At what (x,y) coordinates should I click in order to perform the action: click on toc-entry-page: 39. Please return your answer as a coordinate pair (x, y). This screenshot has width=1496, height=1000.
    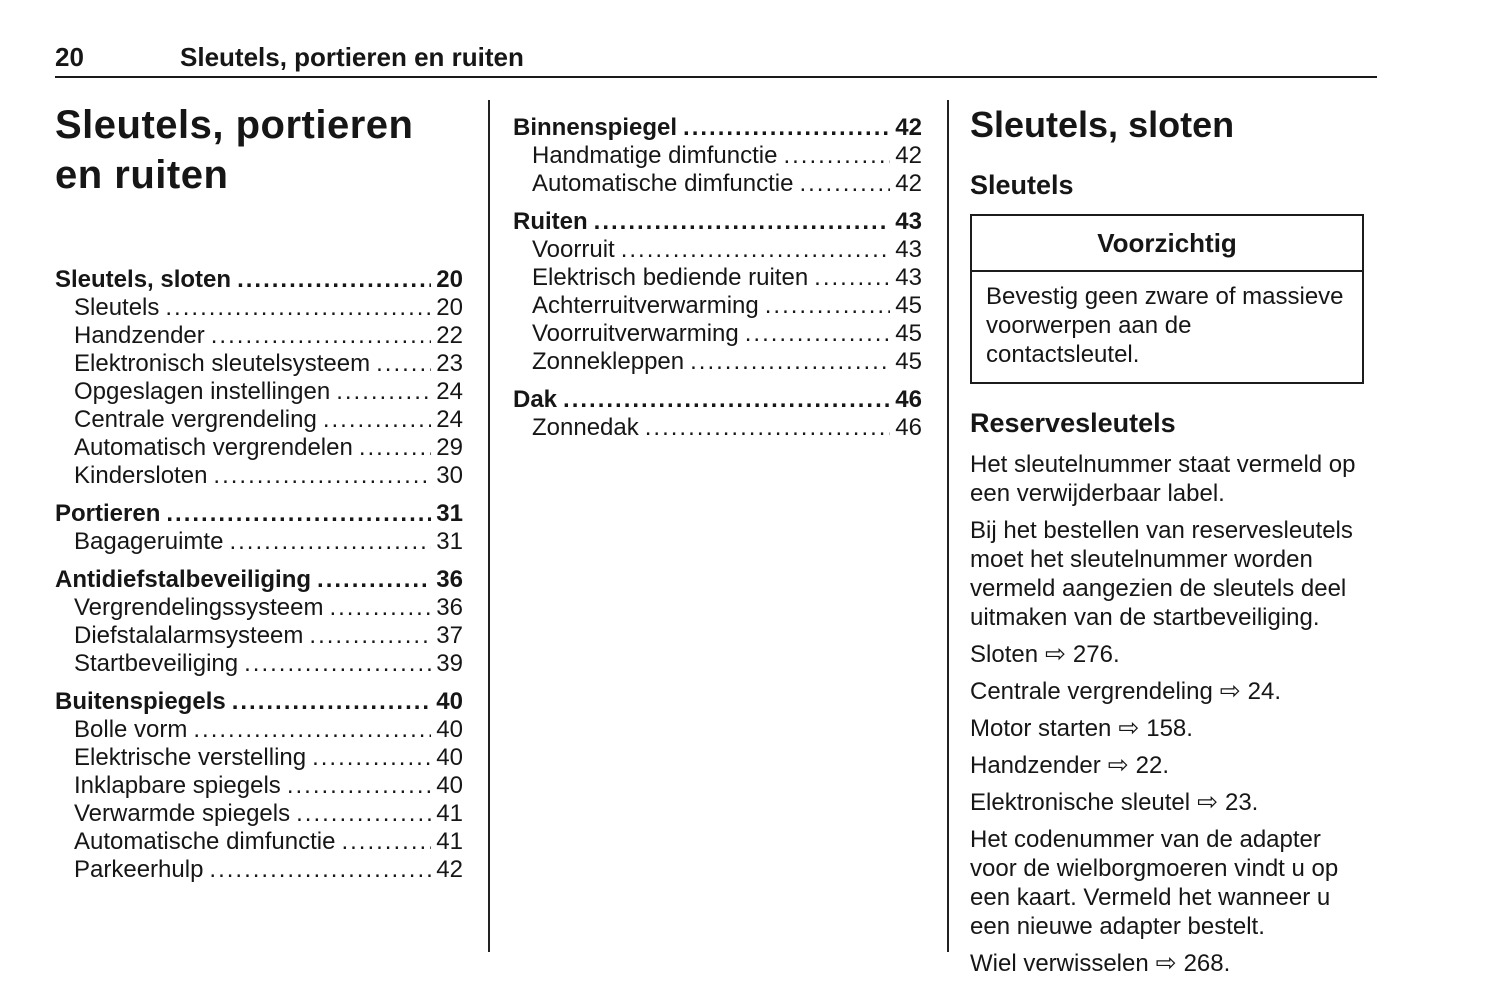
    Looking at the image, I should click on (449, 663).